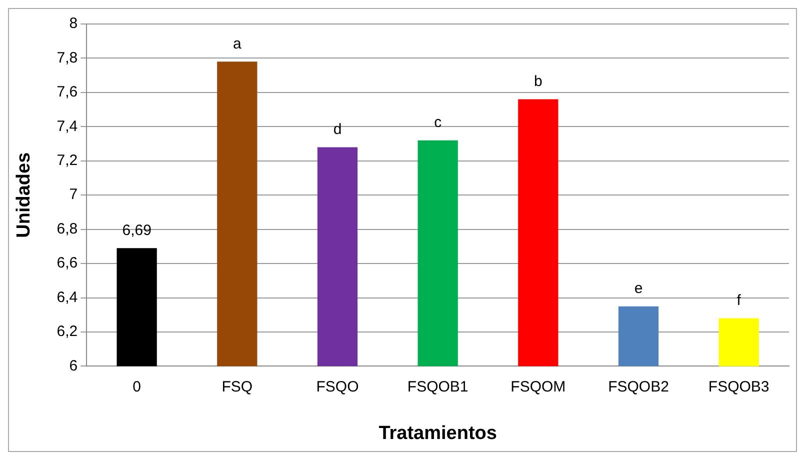 The height and width of the screenshot is (458, 803). Describe the element at coordinates (67, 126) in the screenshot. I see `y-tick-label: 7,4` at that location.